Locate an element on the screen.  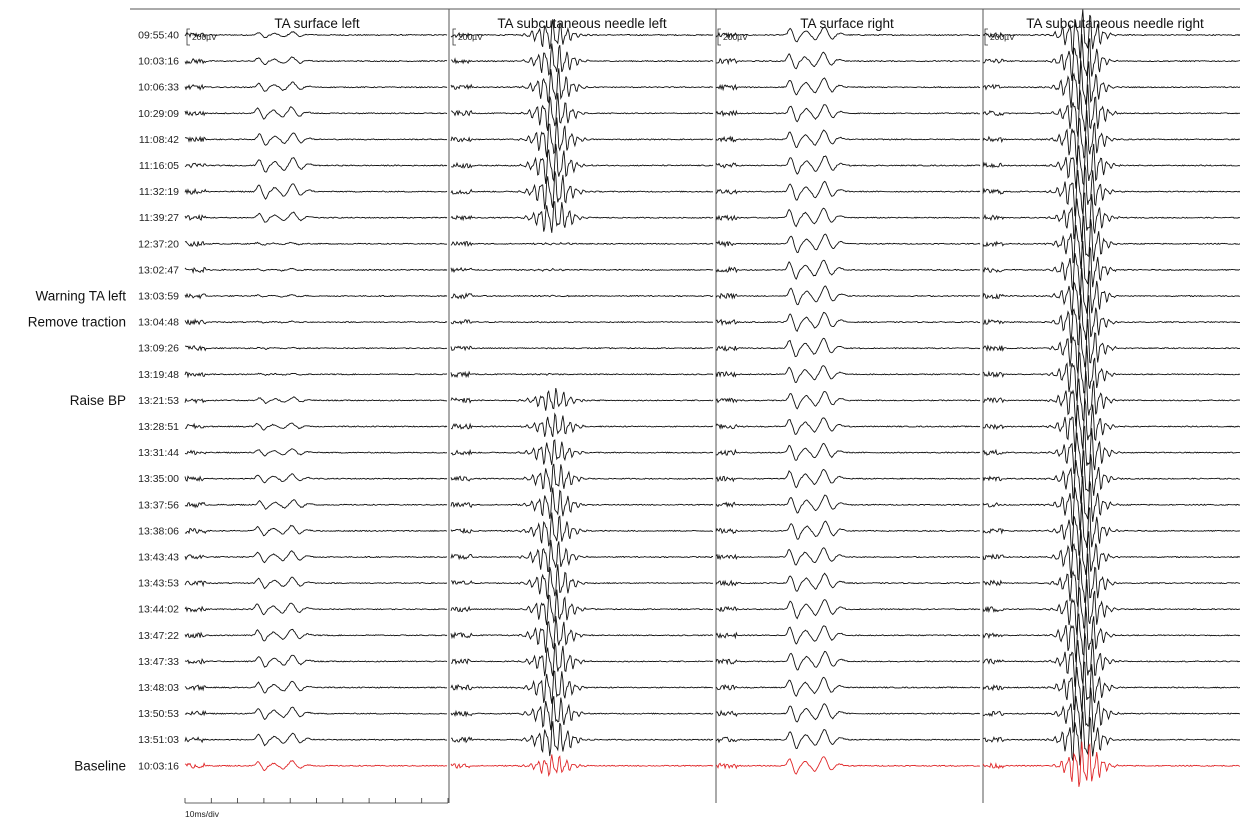
time-label: 09:55:40 is located at coordinates (158, 36).